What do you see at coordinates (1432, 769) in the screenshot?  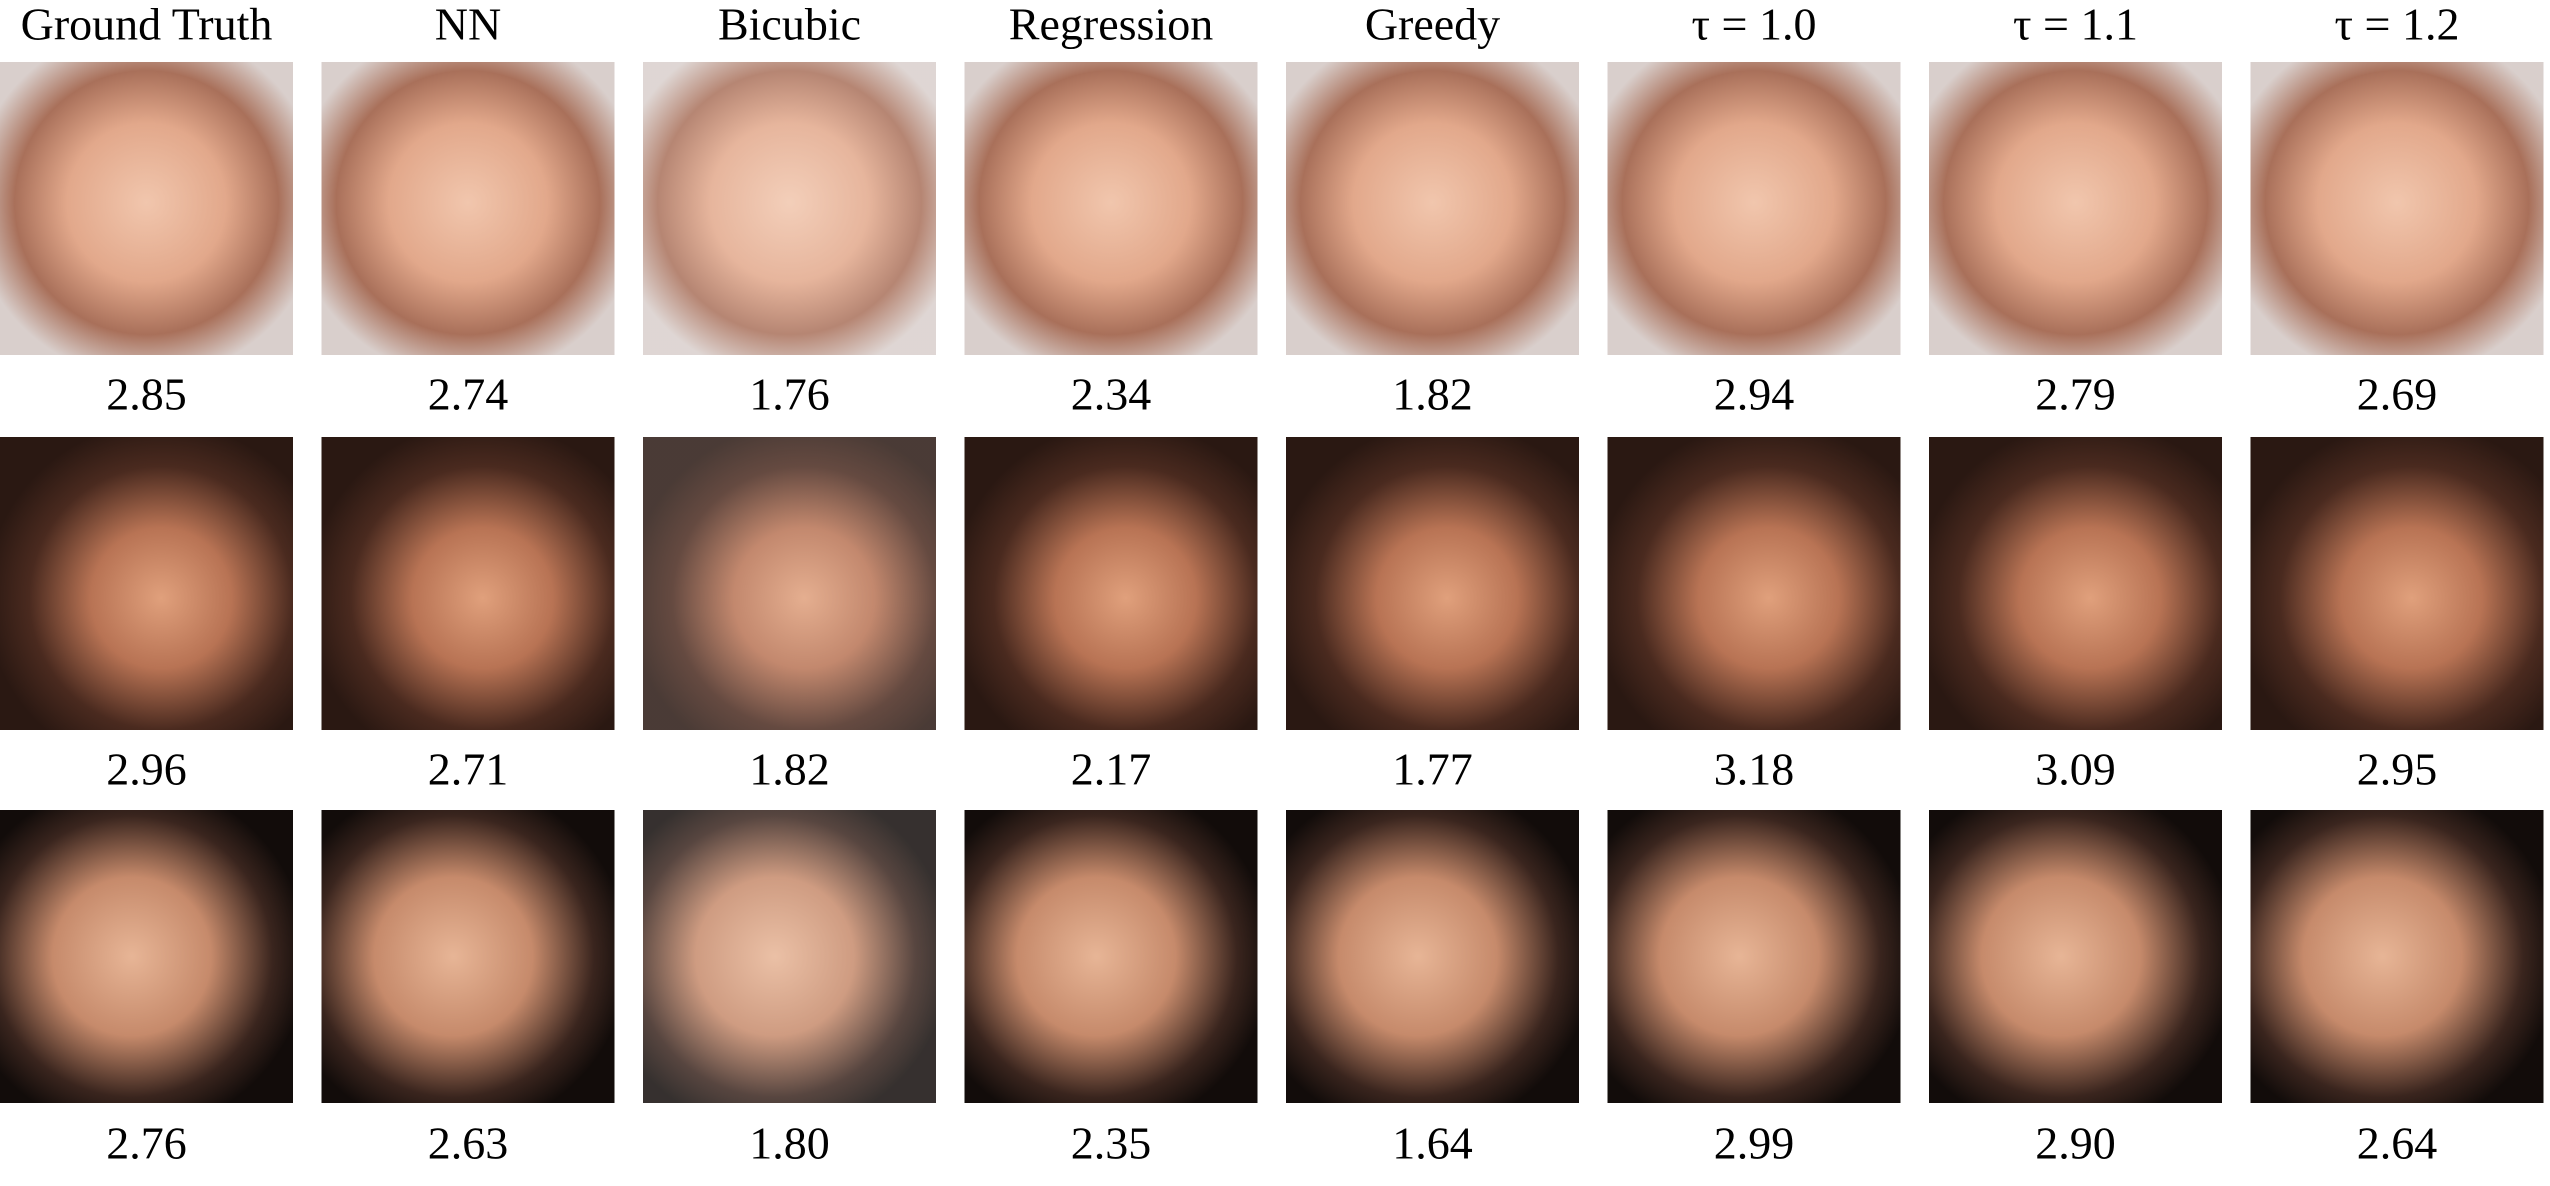 I see `score: 1.77` at bounding box center [1432, 769].